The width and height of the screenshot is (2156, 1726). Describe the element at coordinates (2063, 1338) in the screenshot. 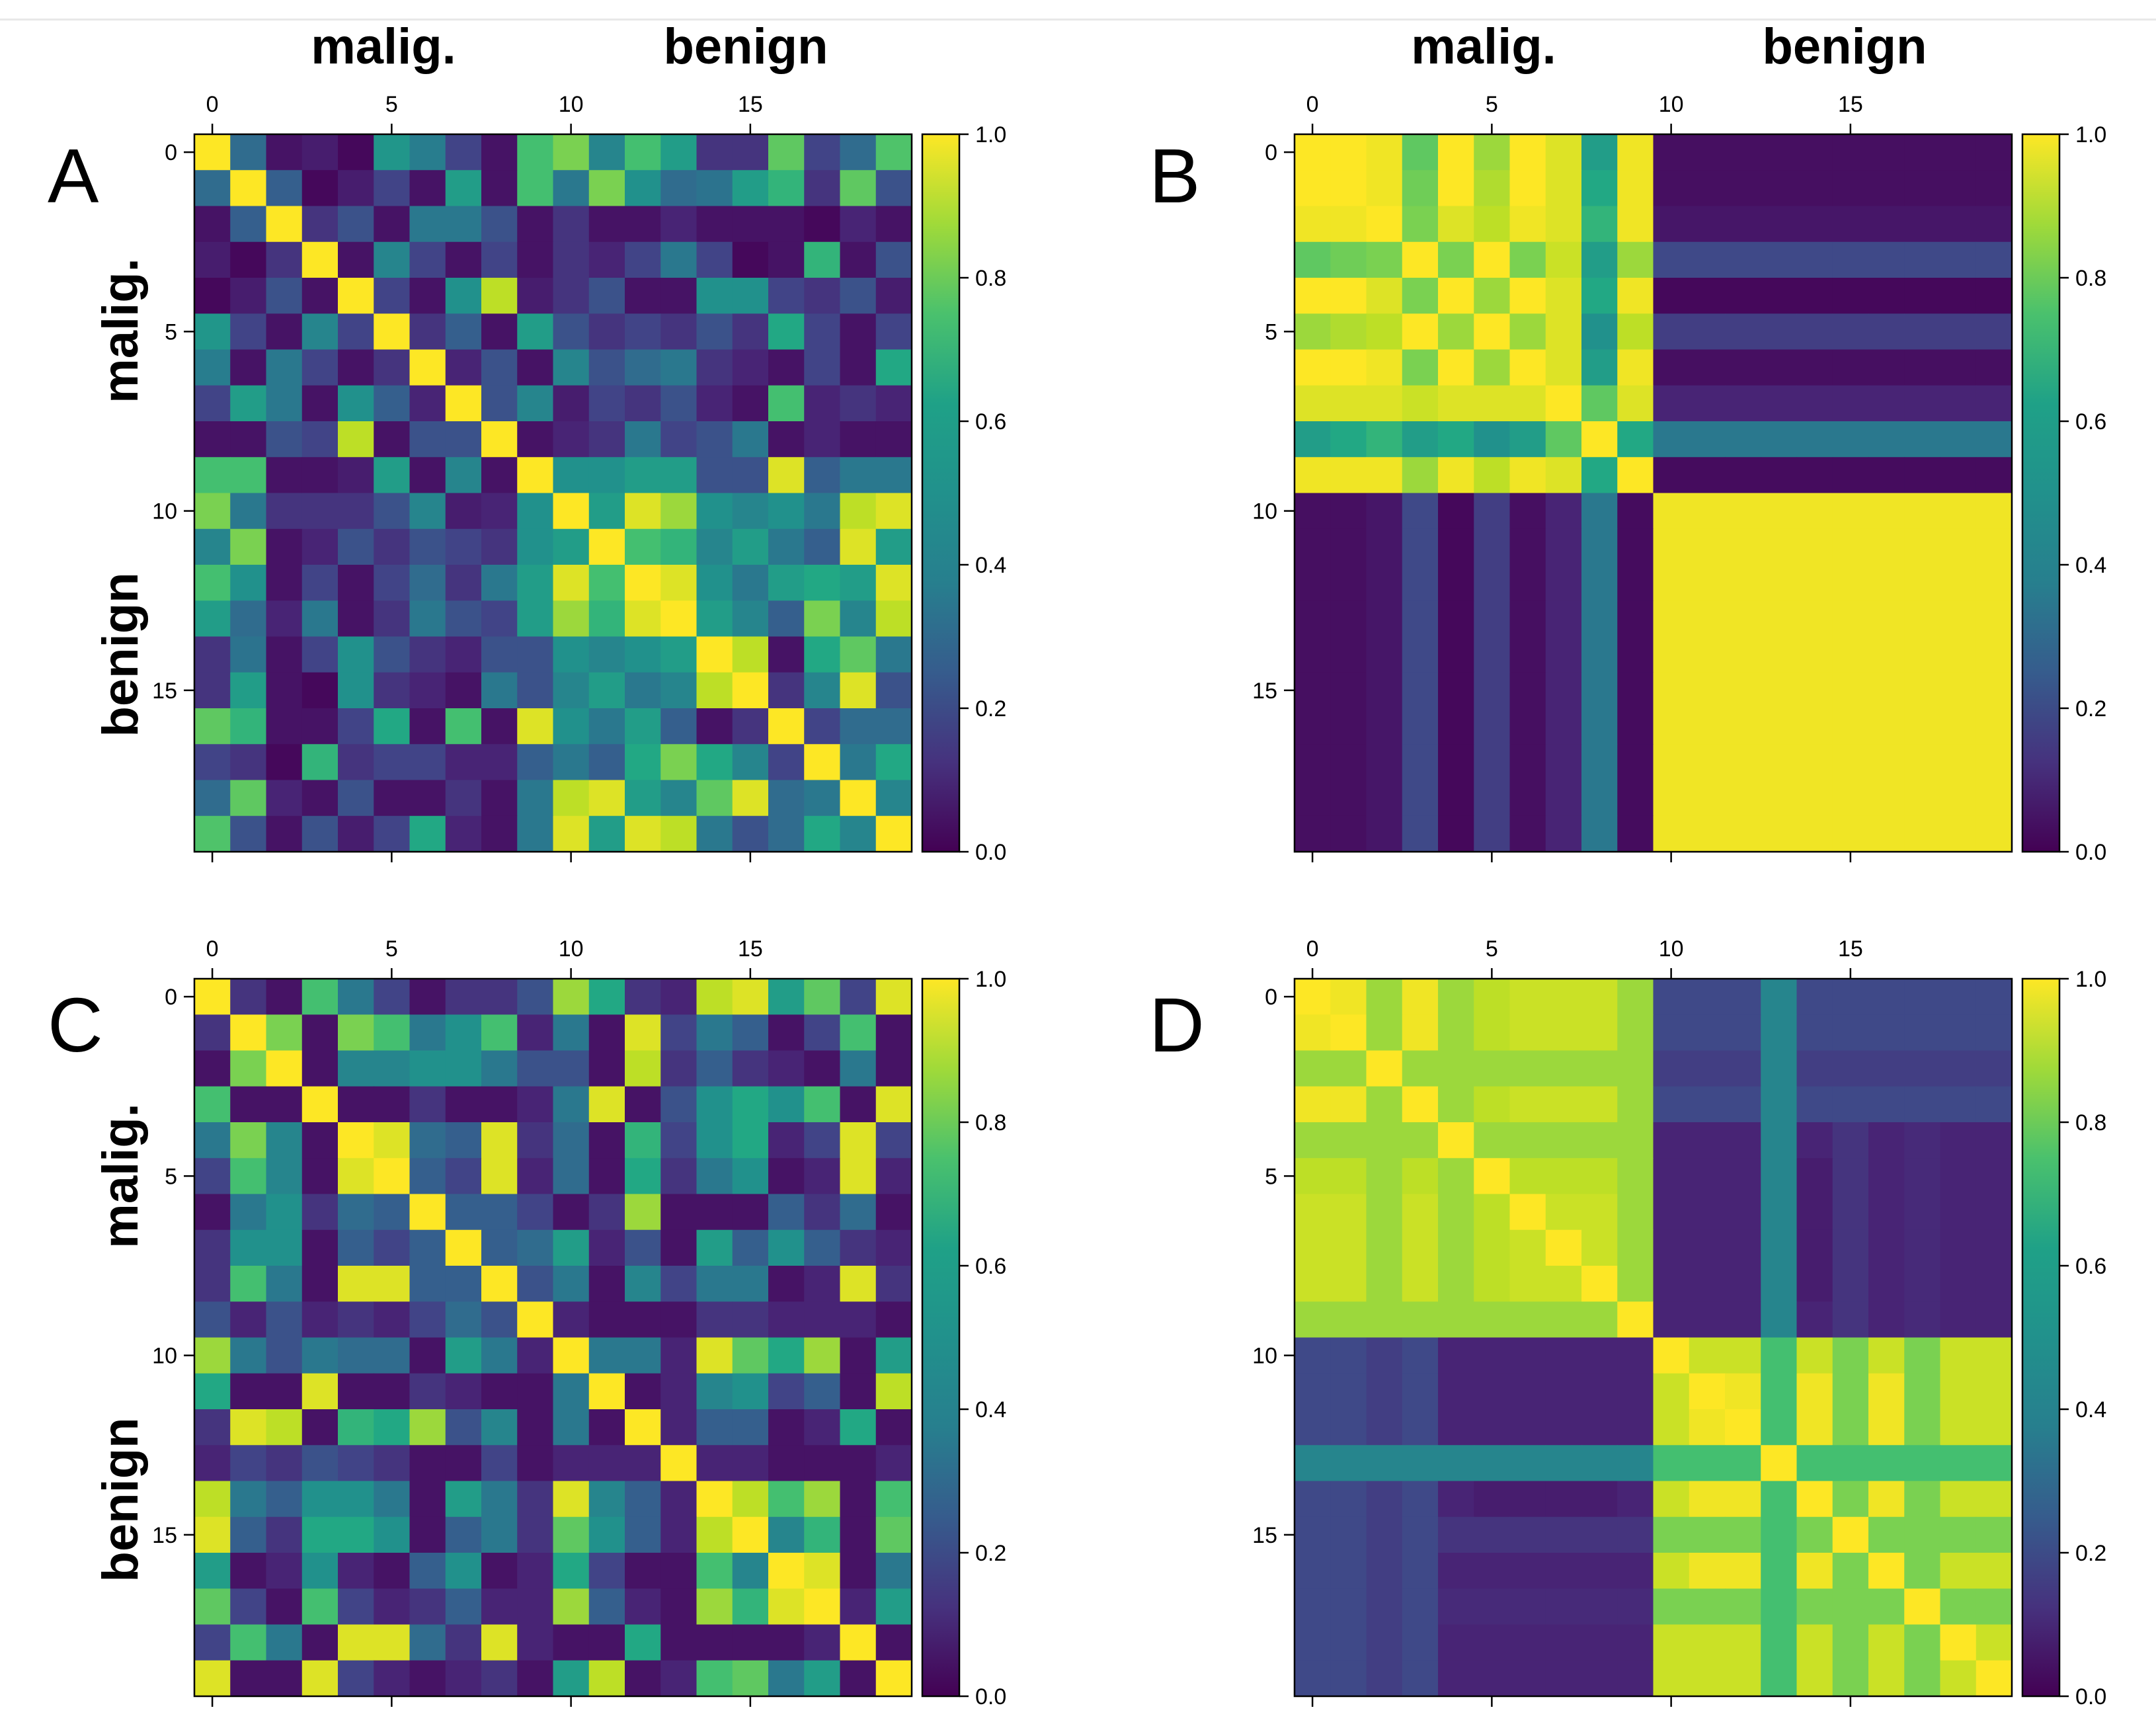

I see `panel-d-colorbar: 0.00.20.40.60.81.0` at that location.